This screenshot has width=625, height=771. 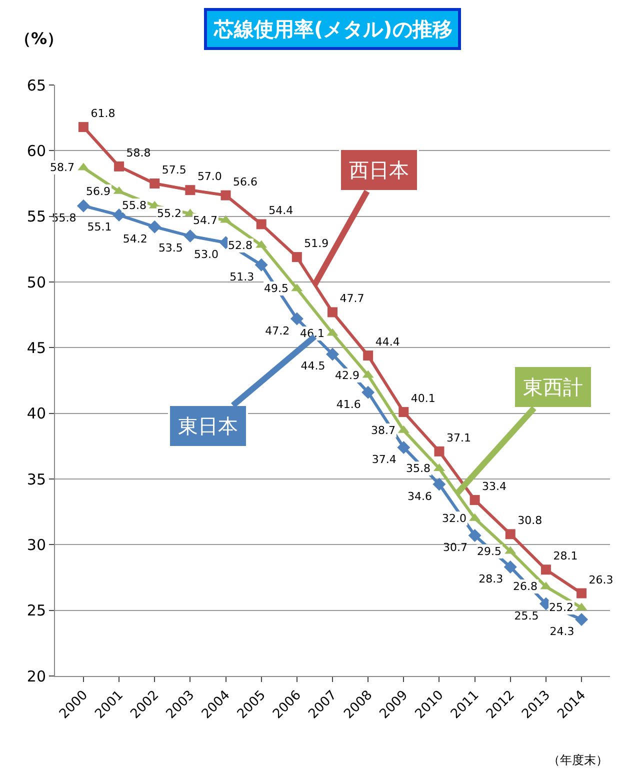 I want to click on data-label: 54.4, so click(x=281, y=211).